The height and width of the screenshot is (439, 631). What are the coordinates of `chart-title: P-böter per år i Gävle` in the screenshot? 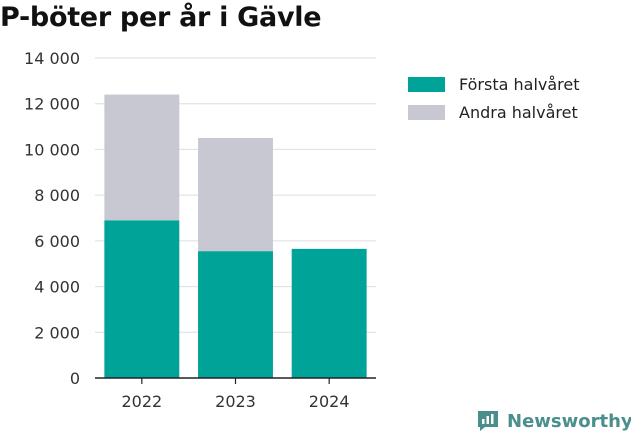 It's located at (161, 17).